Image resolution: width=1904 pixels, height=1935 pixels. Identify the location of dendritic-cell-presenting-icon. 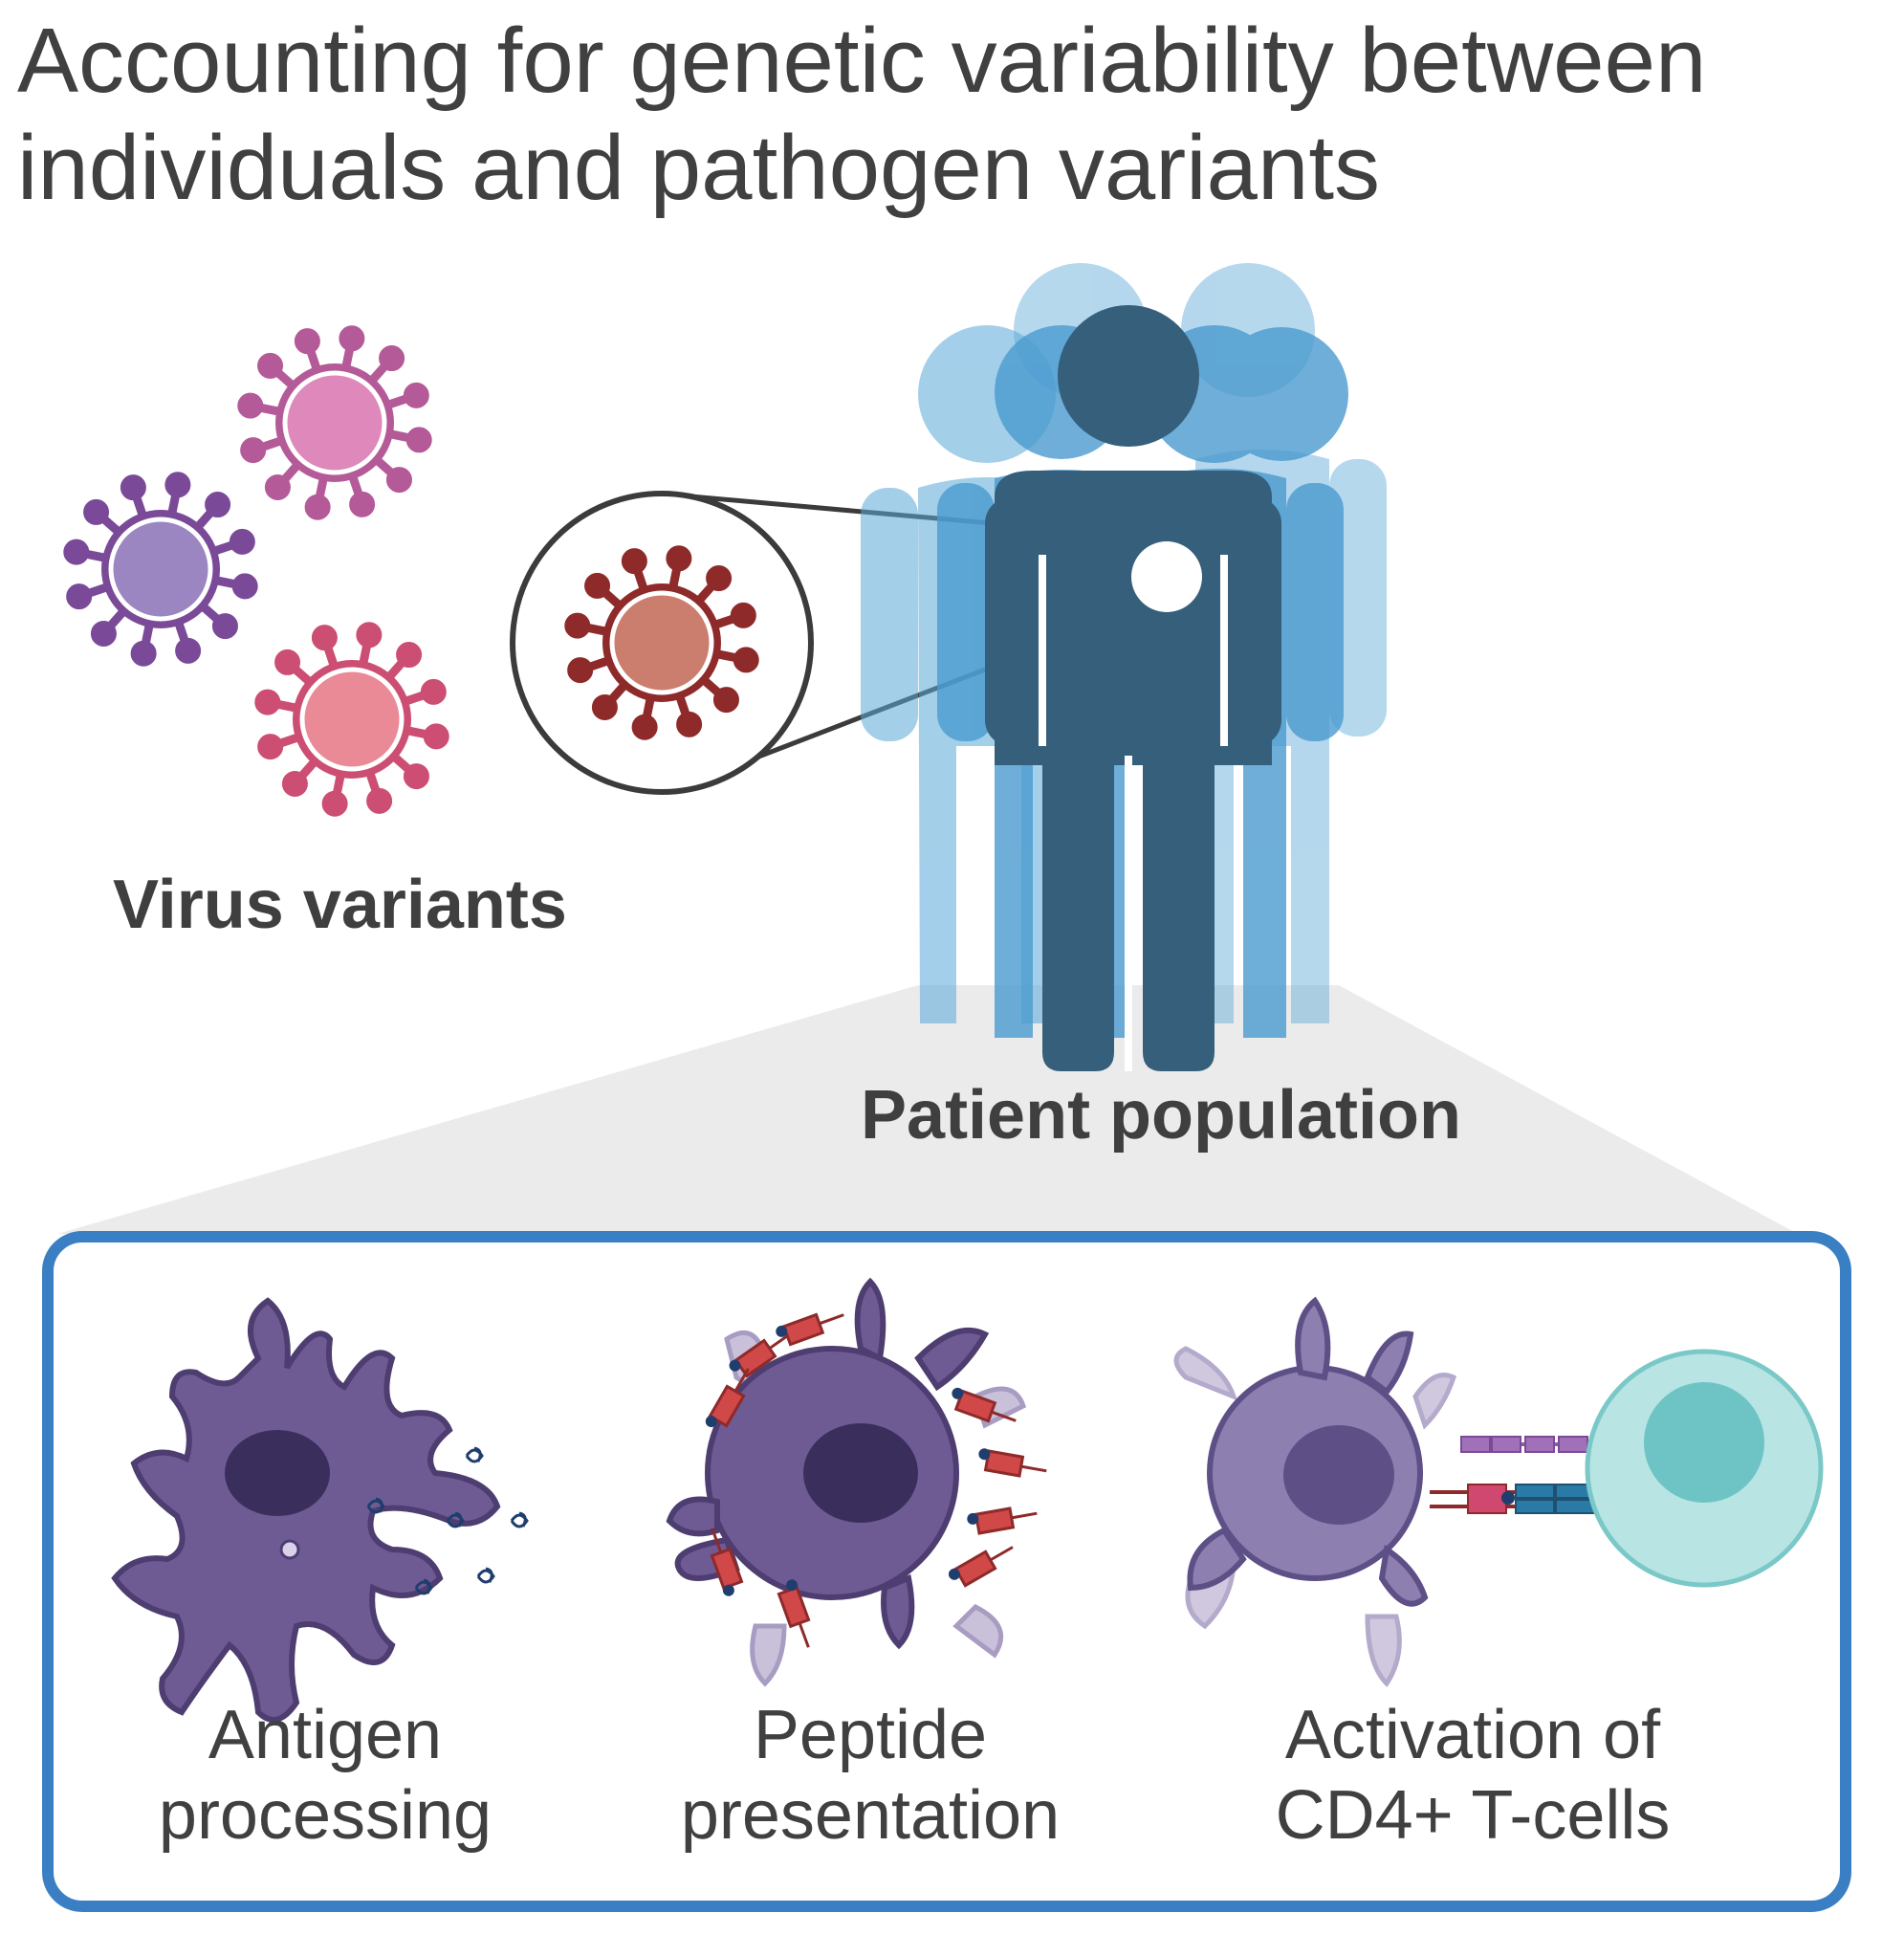
(846, 1482).